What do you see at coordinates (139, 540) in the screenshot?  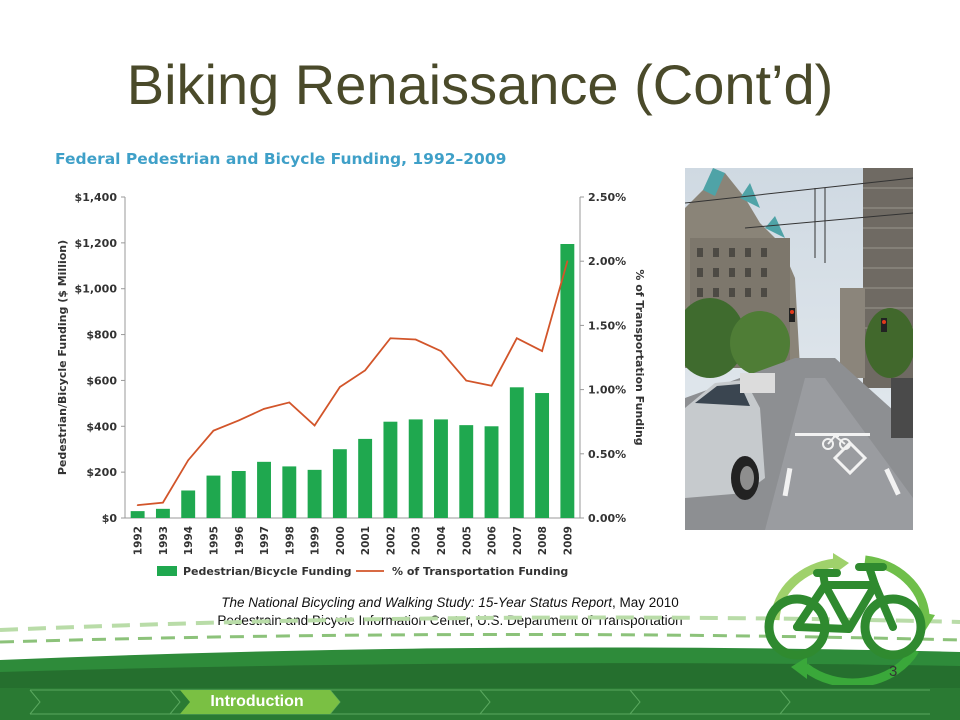 I see `x-tick-label: 1992` at bounding box center [139, 540].